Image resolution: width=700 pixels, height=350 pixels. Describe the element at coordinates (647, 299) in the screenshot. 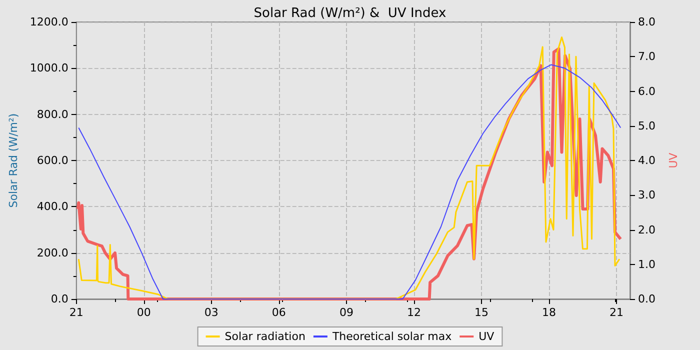

I see `y2-tick-label: 0.0` at that location.